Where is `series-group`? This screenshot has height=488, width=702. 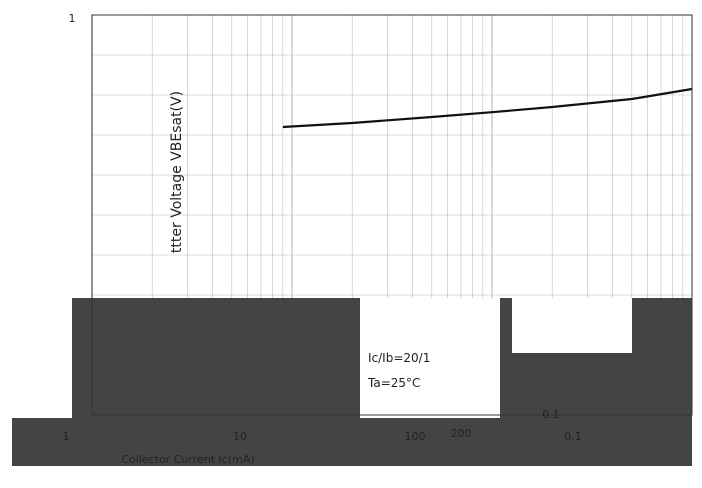
series-group is located at coordinates (487, 108).